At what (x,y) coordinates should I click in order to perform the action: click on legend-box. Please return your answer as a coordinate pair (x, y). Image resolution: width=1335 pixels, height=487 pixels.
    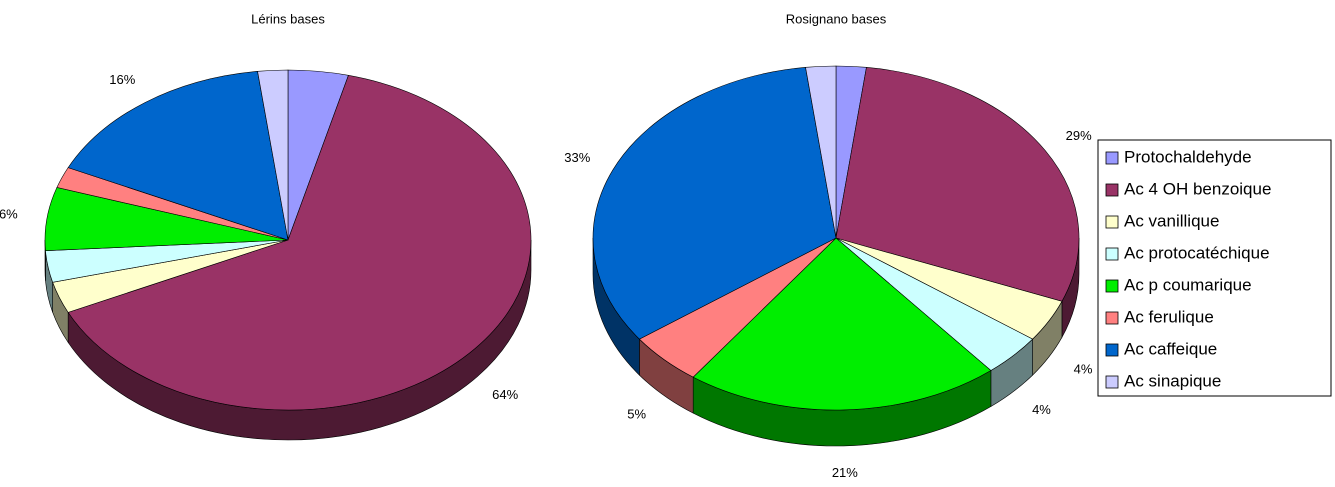
    Looking at the image, I should click on (1214, 268).